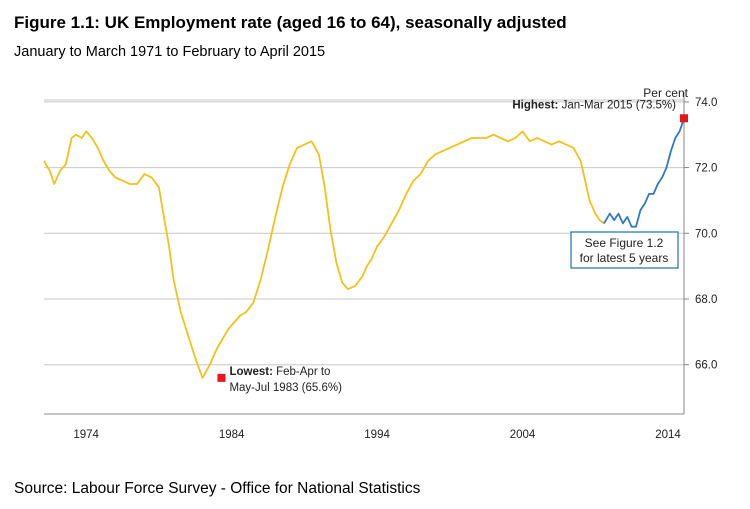  Describe the element at coordinates (644, 173) in the screenshot. I see `series-line-latest` at that location.